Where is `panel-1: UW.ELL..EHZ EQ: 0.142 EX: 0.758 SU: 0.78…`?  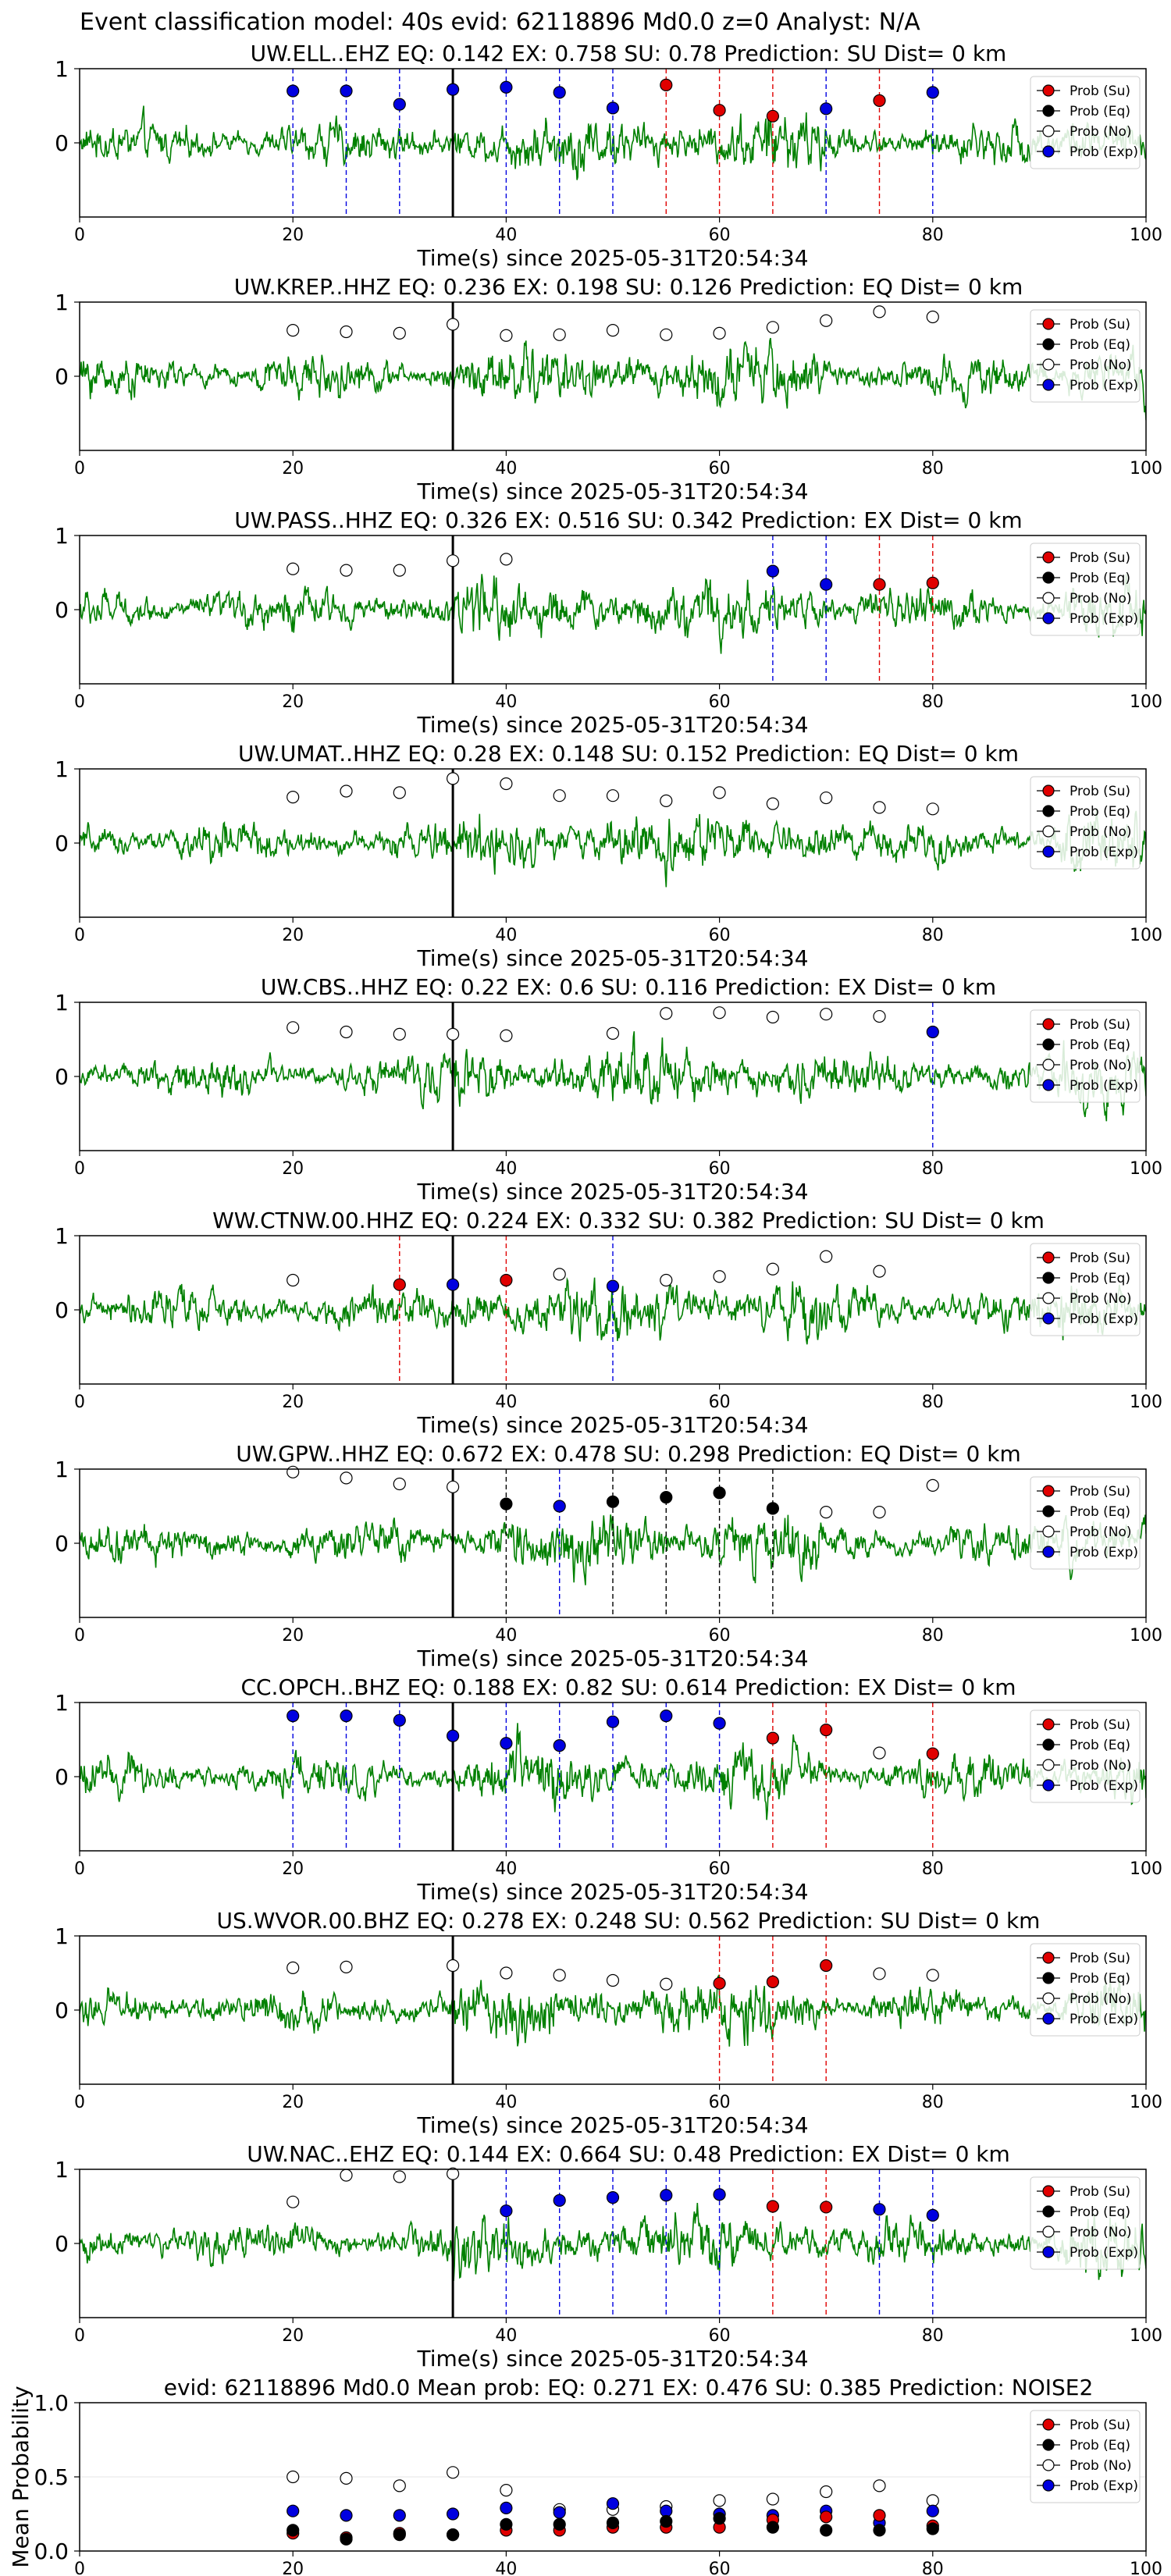
panel-1: UW.ELL..EHZ EQ: 0.142 EX: 0.758 SU: 0.78… is located at coordinates (608, 156).